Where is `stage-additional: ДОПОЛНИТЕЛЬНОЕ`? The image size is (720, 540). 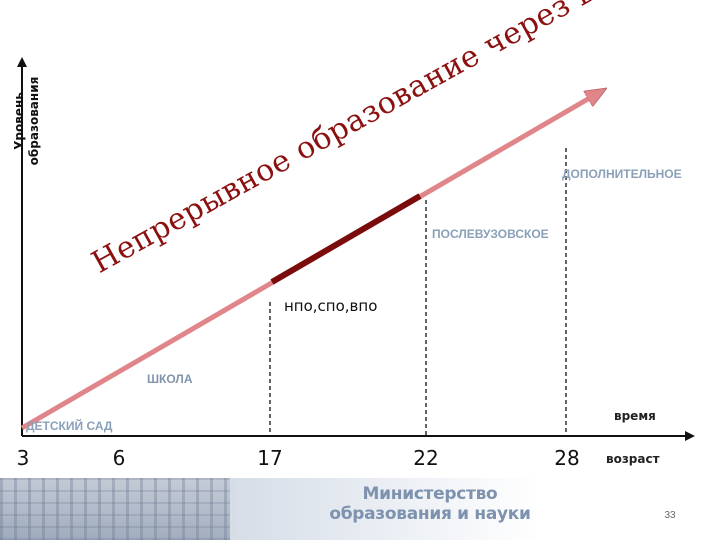
stage-additional: ДОПОЛНИТЕЛЬНОЕ is located at coordinates (622, 174).